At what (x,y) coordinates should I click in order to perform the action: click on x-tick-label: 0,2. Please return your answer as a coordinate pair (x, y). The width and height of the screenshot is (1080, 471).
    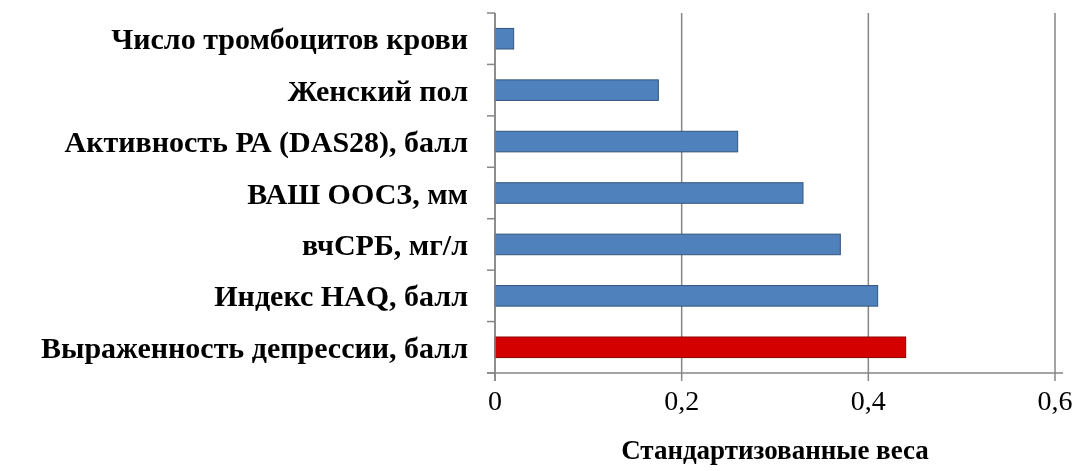
    Looking at the image, I should click on (682, 400).